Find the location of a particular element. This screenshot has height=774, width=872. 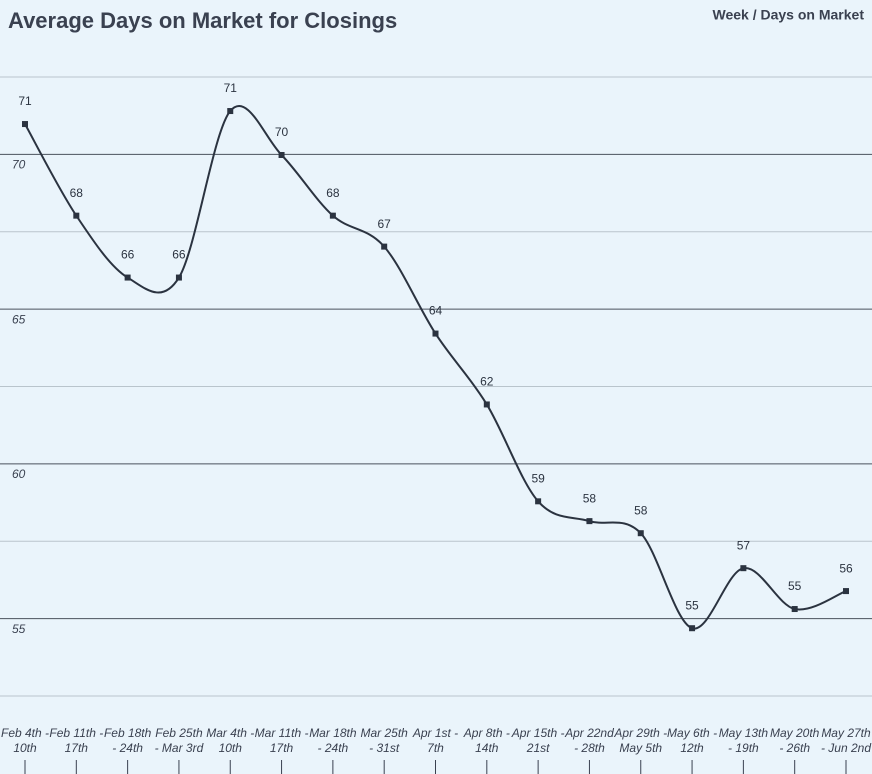

data-label: 59 is located at coordinates (538, 478).